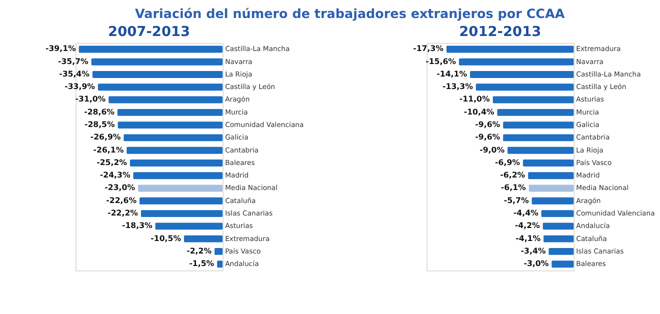 This screenshot has height=314, width=660. Describe the element at coordinates (90, 99) in the screenshot. I see `data-label: -31,0%` at that location.